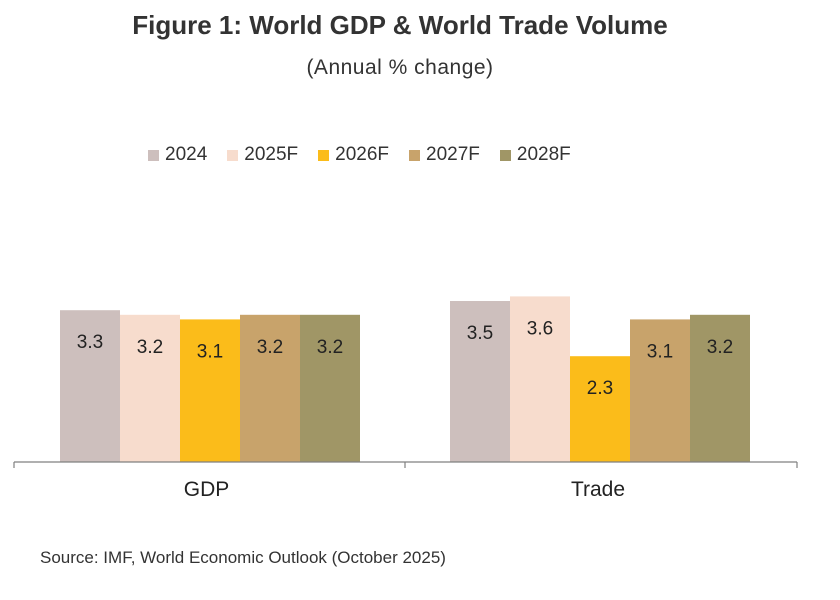 This screenshot has height=600, width=840. What do you see at coordinates (362, 154) in the screenshot?
I see `legend-label: 2026F` at bounding box center [362, 154].